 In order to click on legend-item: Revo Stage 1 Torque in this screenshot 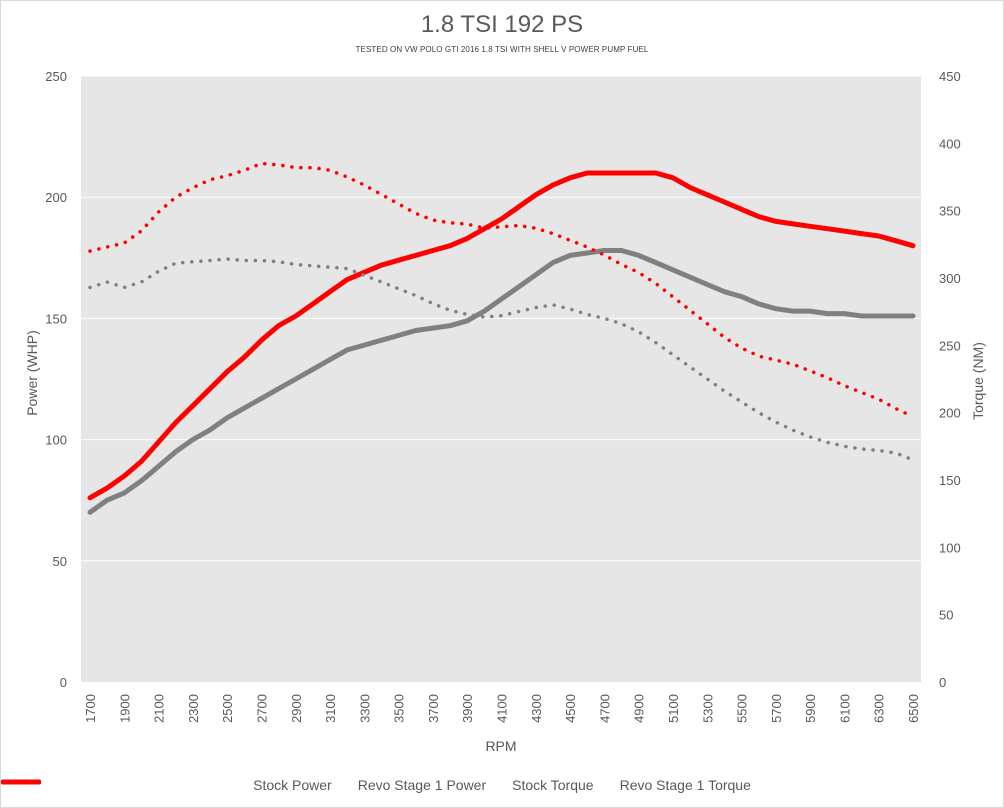, I will do `click(376, 785)`.